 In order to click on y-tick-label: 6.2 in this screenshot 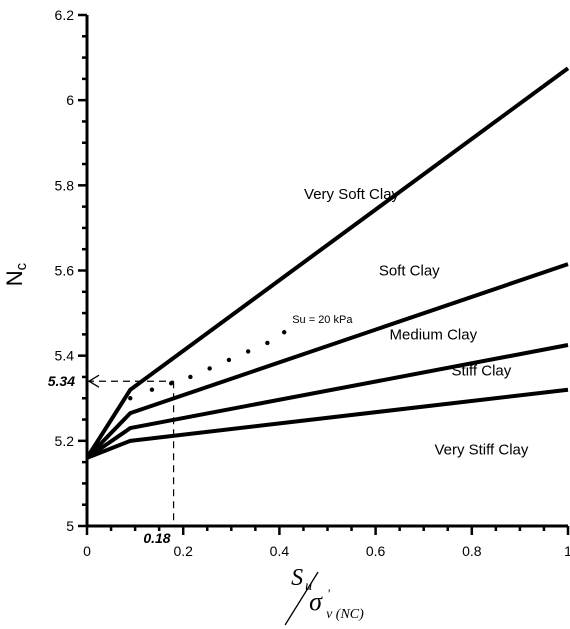, I will do `click(65, 15)`.